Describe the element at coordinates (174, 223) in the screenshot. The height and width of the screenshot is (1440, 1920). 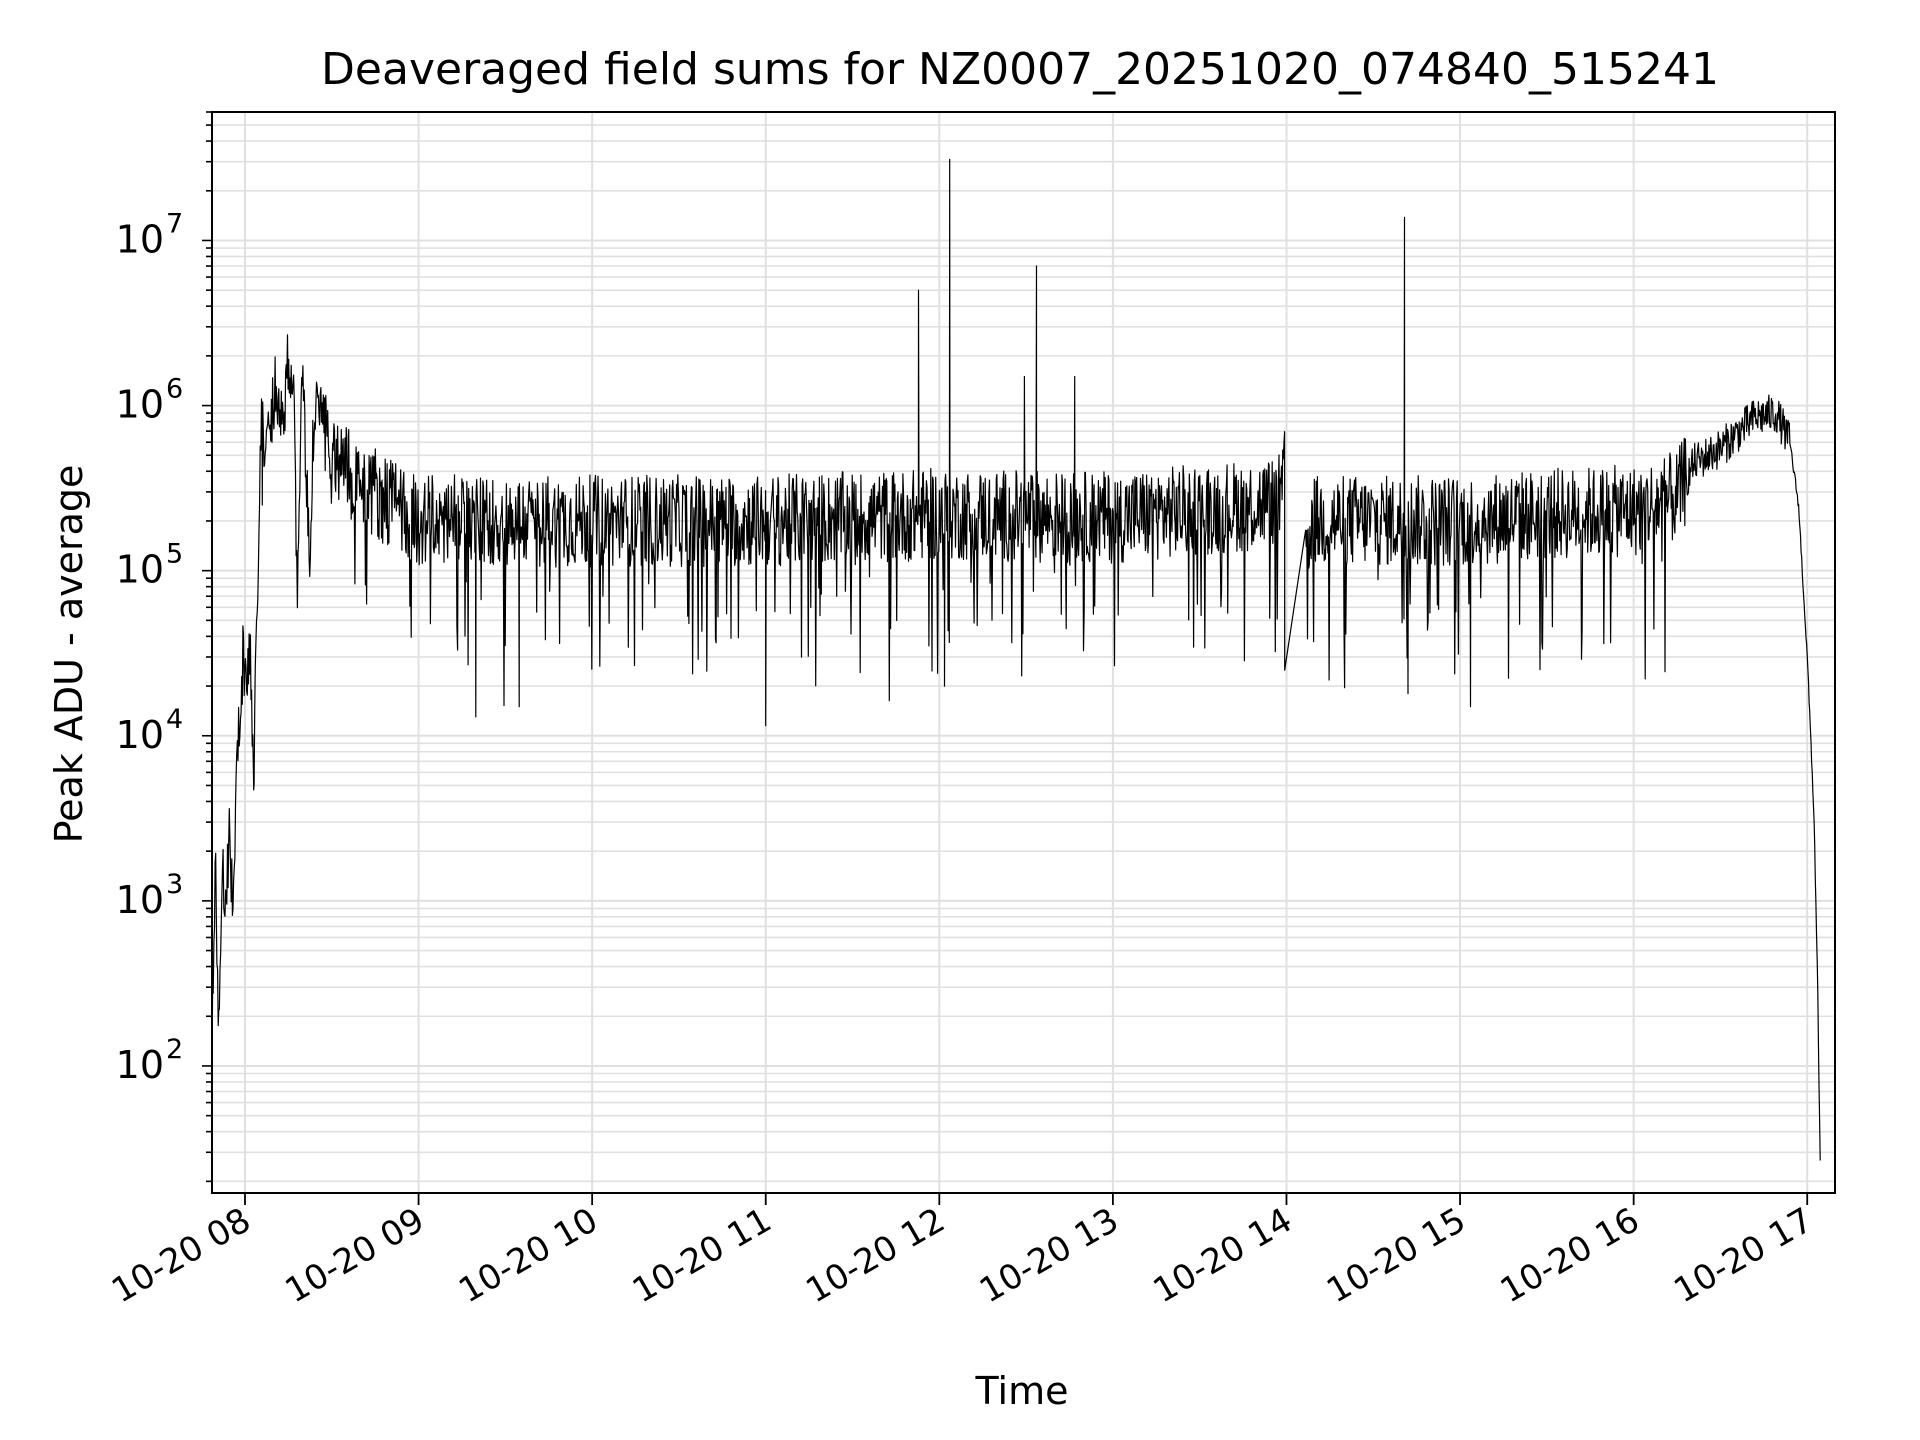
I see `y-tick-exponent: 7` at that location.